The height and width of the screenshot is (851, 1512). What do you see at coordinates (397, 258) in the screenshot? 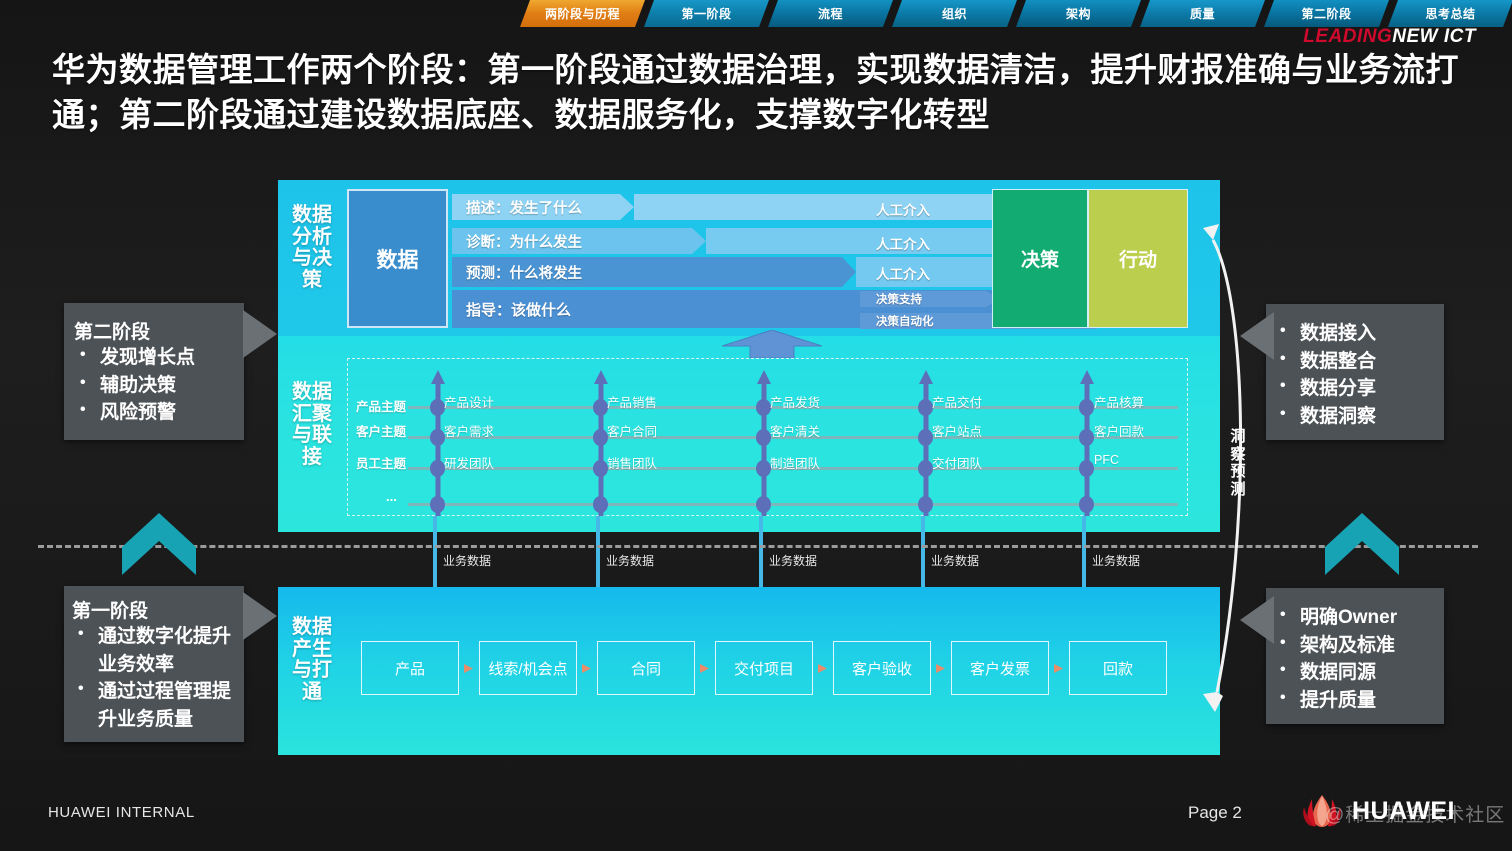
I see `data-box: 数据` at bounding box center [397, 258].